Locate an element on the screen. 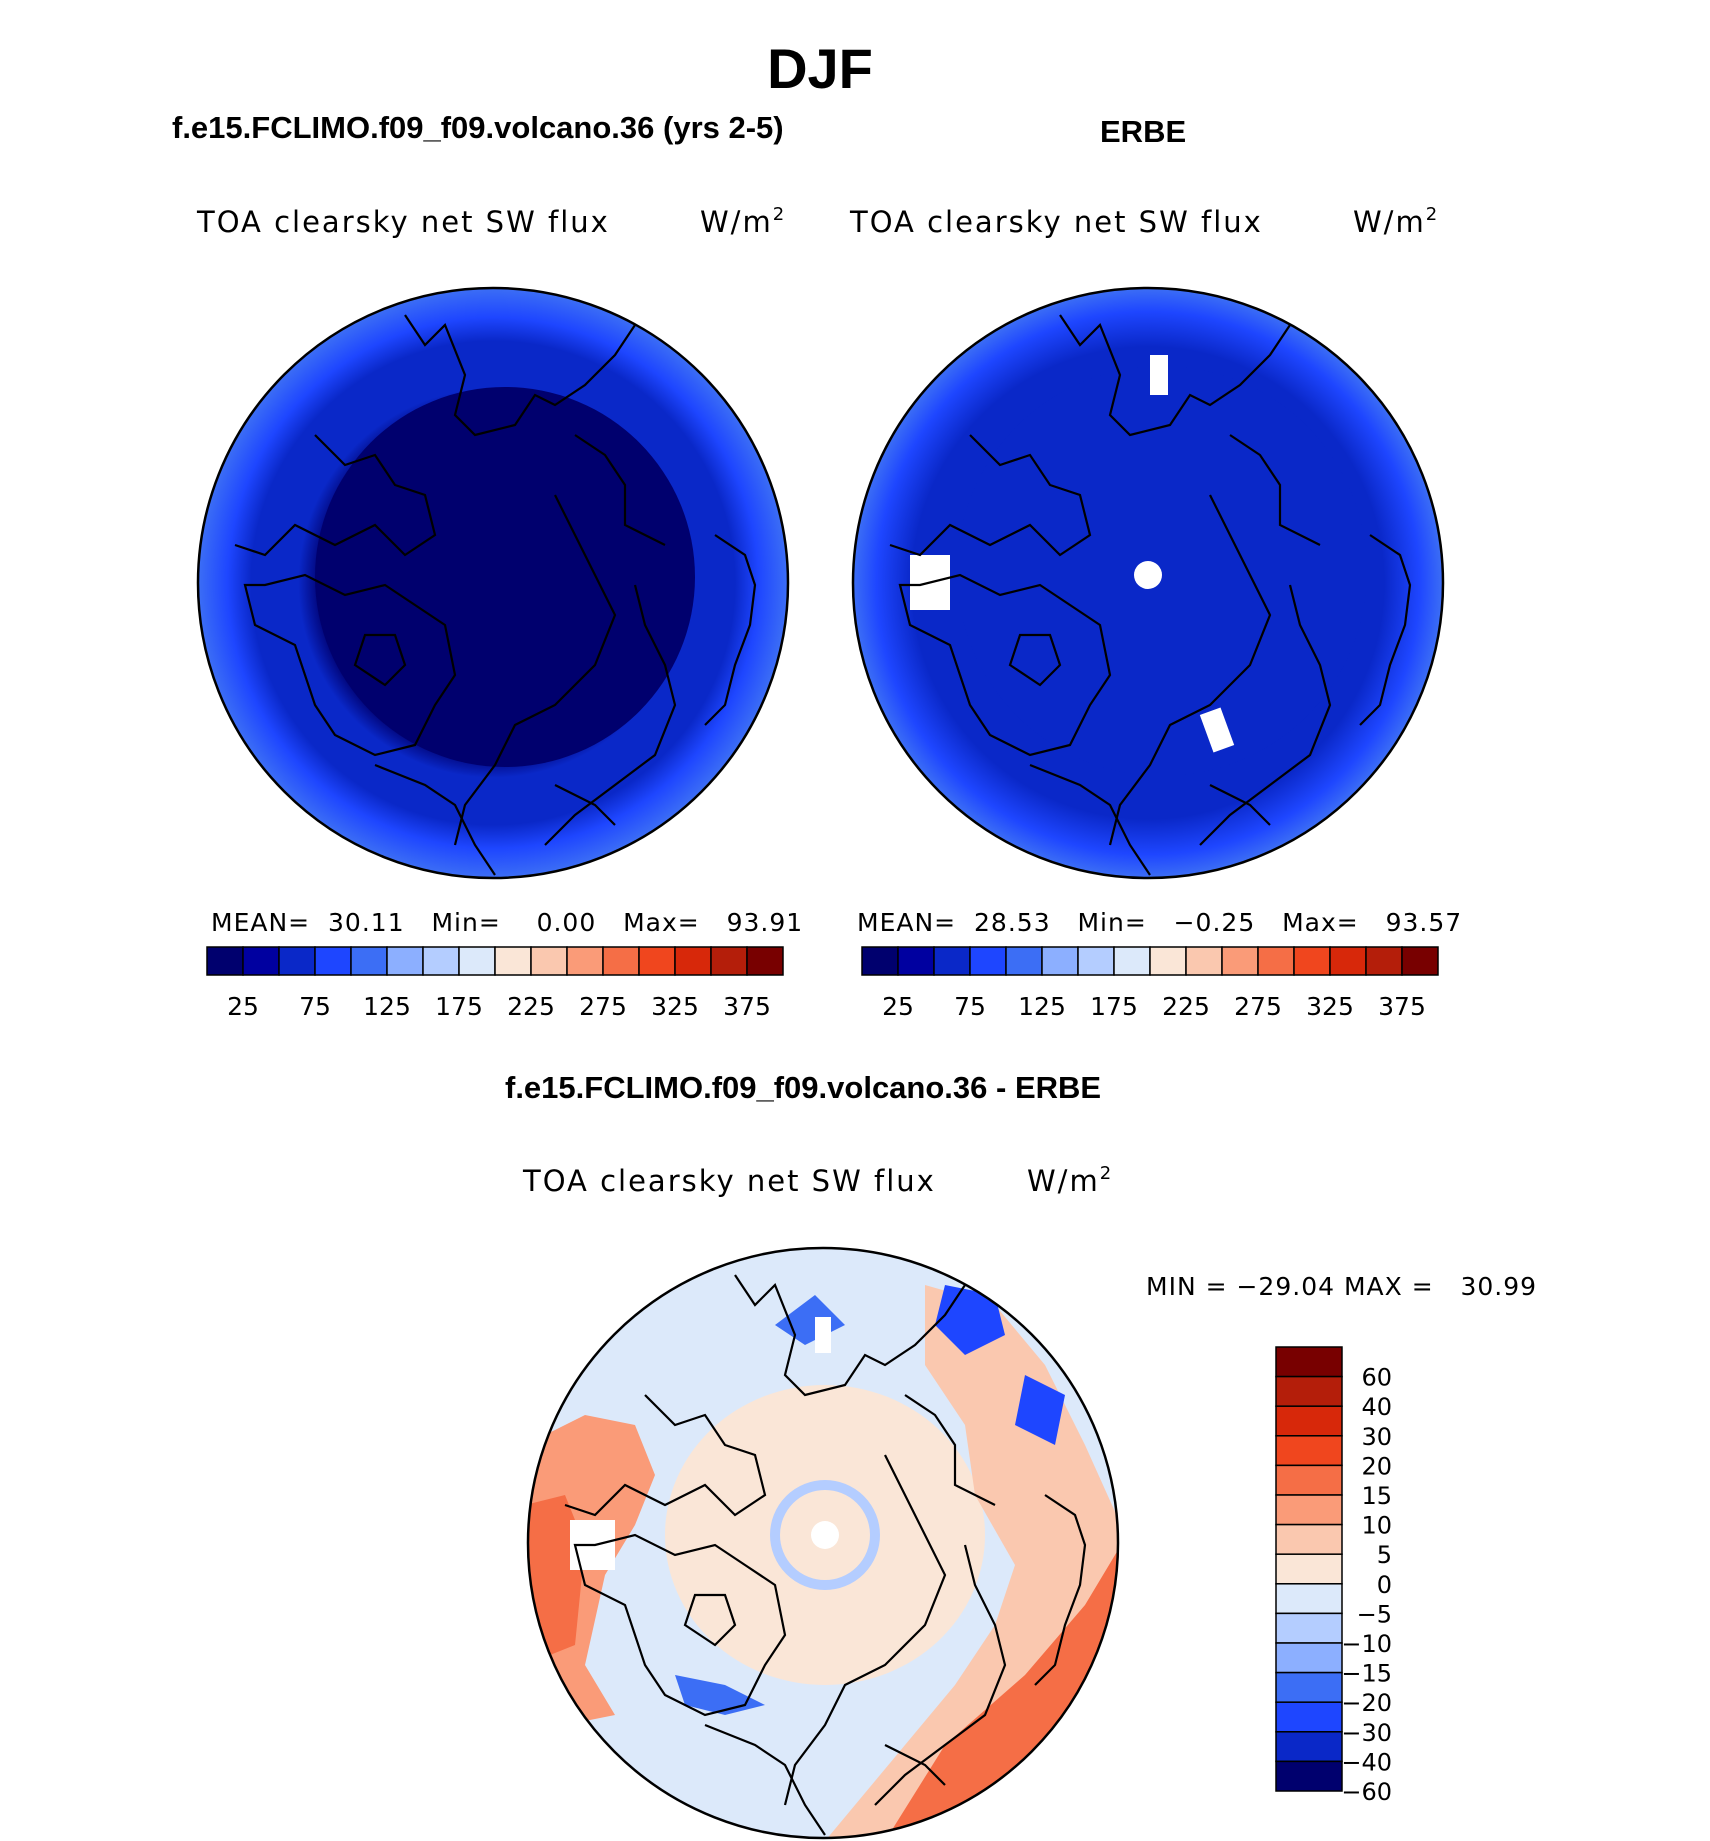  obs-coastlines is located at coordinates (1150, 595).